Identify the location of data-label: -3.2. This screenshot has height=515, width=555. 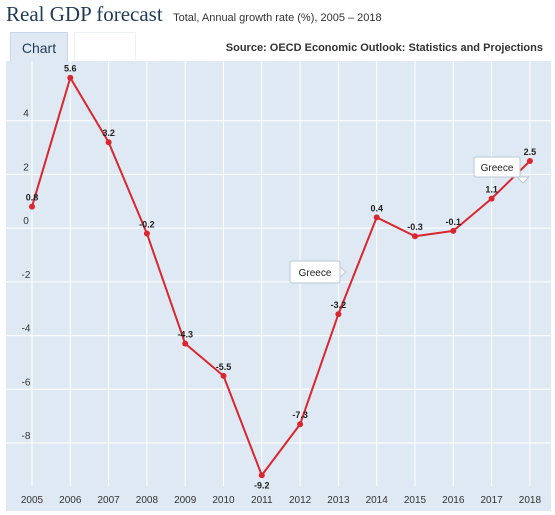
(339, 305).